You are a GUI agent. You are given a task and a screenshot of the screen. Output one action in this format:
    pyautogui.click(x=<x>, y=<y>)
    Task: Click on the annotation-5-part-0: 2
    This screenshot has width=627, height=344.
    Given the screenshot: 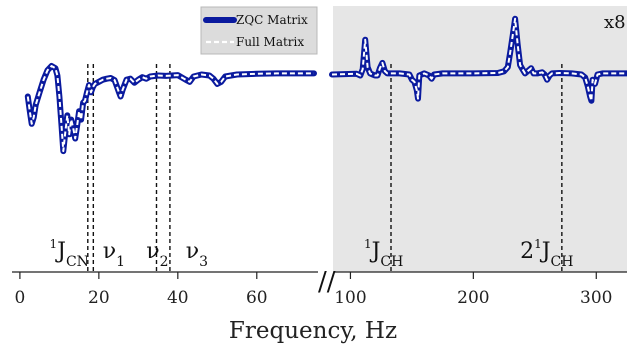 What is the action you would take?
    pyautogui.click(x=527, y=251)
    